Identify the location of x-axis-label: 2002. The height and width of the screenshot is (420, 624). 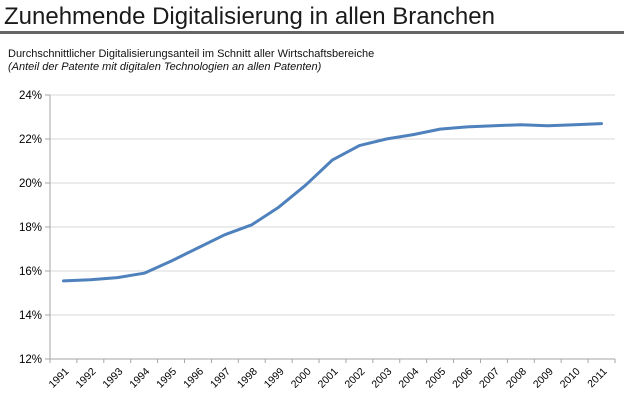
(355, 378).